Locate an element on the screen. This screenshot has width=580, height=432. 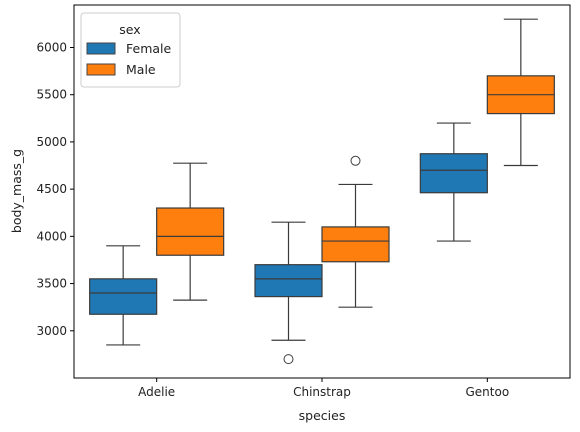
legend-swatch-male is located at coordinates (101, 69).